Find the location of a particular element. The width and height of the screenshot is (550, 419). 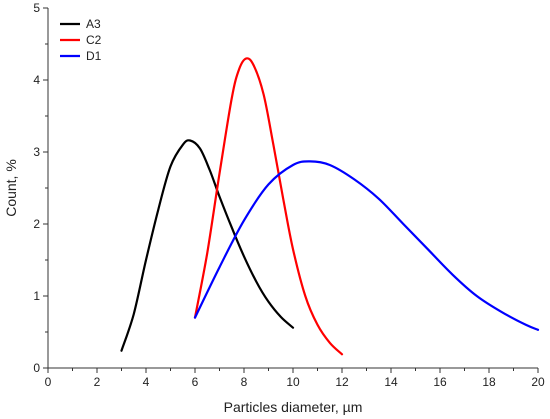

y-axis-title: Count, % is located at coordinates (11, 188).